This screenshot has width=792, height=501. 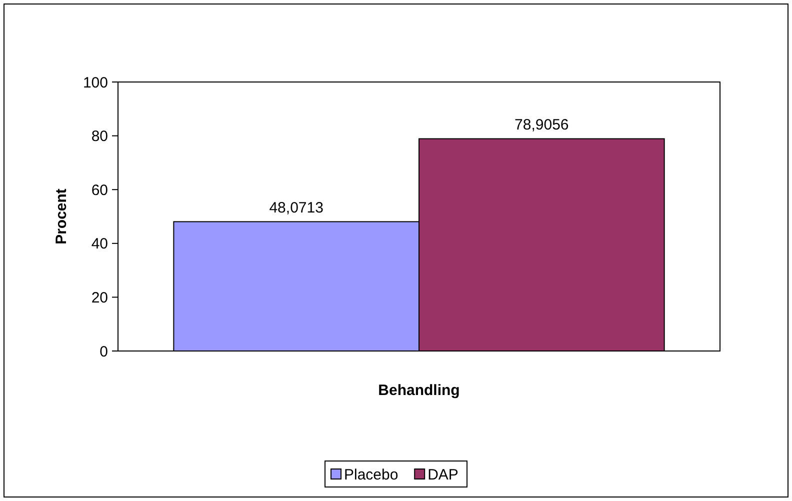 What do you see at coordinates (371, 475) in the screenshot?
I see `legend-label: Placebo` at bounding box center [371, 475].